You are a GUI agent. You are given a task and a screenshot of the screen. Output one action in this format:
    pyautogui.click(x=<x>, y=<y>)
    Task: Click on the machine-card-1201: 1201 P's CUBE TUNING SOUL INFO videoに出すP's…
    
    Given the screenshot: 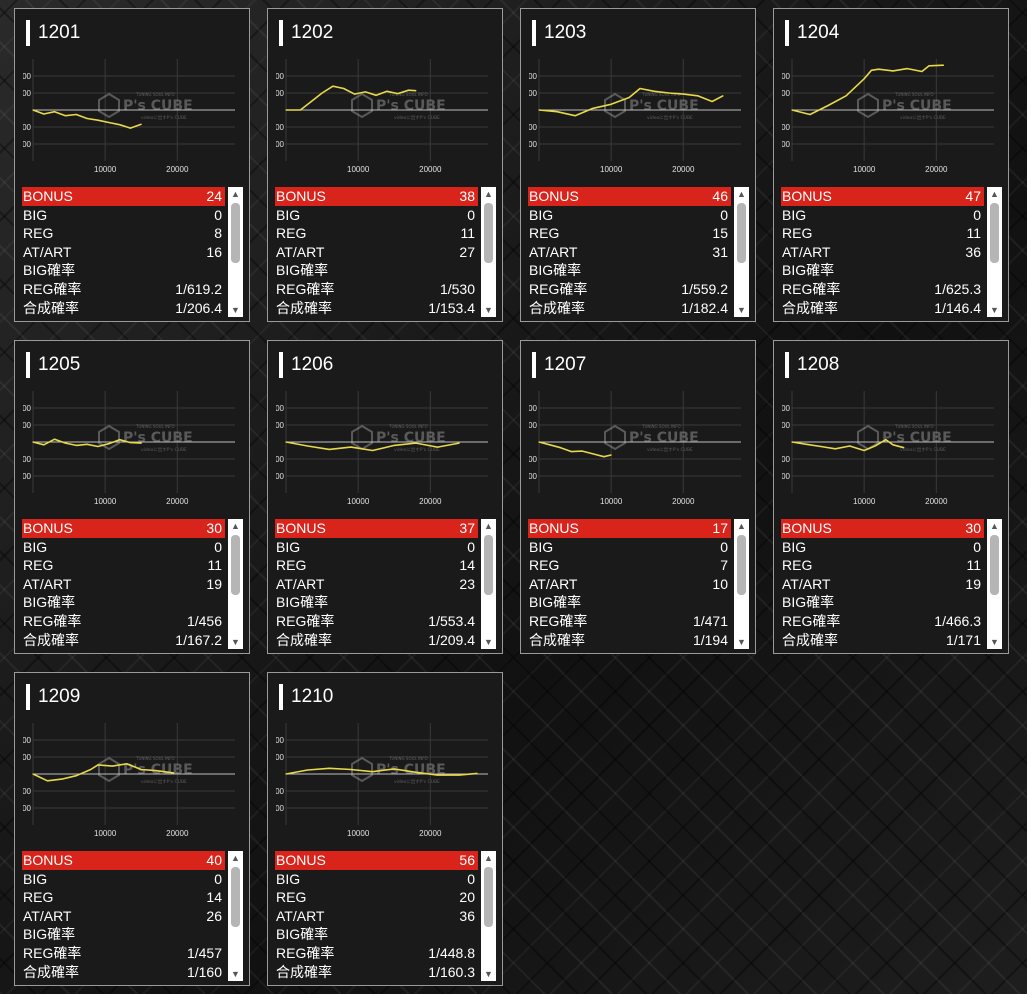 What is the action you would take?
    pyautogui.click(x=132, y=165)
    